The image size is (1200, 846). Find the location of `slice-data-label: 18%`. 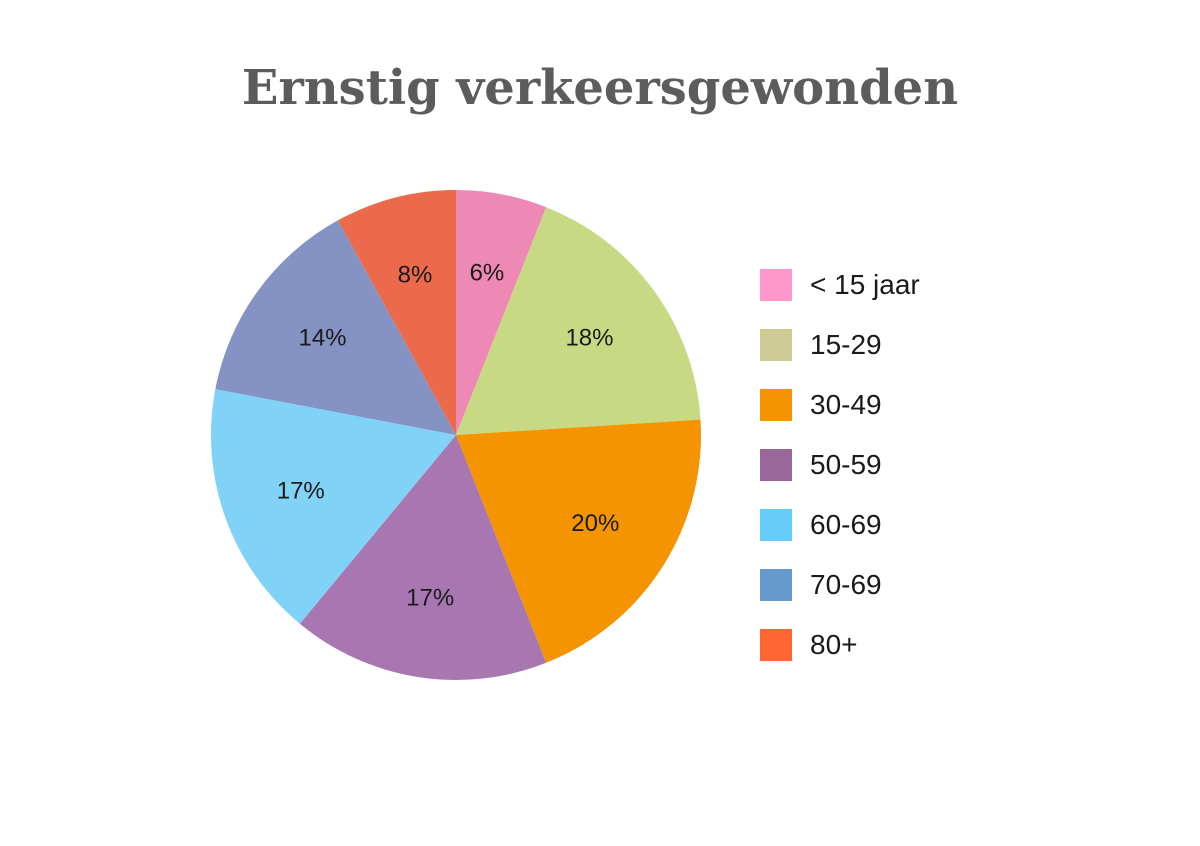

slice-data-label: 18% is located at coordinates (589, 338).